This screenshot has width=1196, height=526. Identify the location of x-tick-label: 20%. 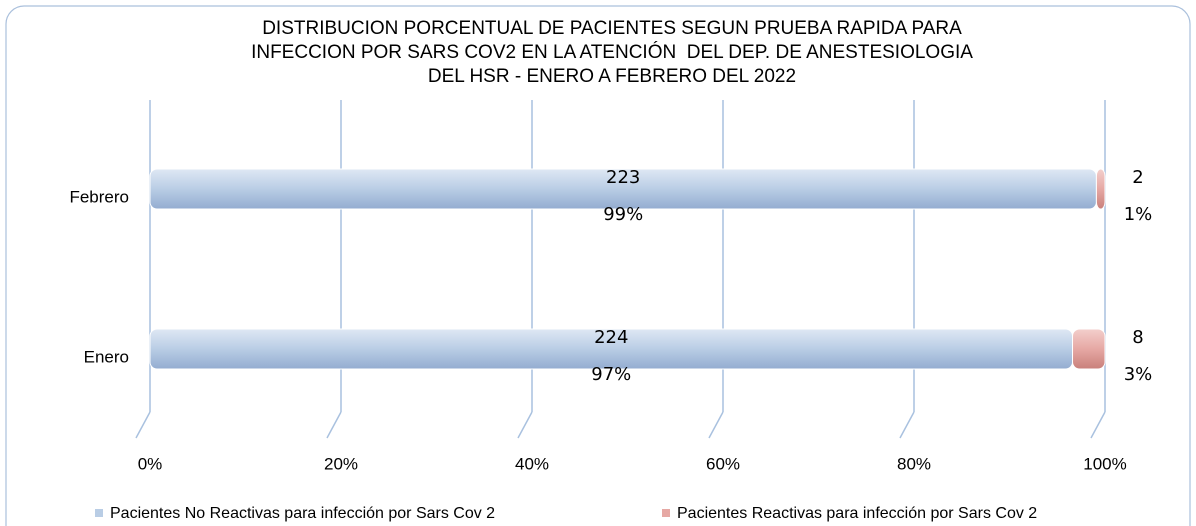
(341, 463).